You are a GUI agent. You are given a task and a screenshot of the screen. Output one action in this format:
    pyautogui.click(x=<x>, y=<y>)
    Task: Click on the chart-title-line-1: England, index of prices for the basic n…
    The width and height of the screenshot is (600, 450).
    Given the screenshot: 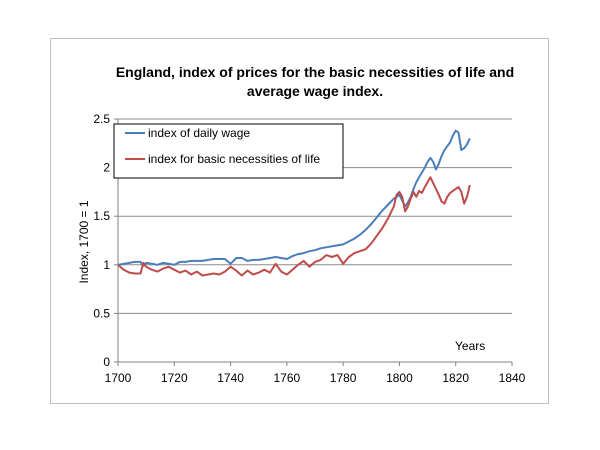 What is the action you would take?
    pyautogui.click(x=315, y=72)
    